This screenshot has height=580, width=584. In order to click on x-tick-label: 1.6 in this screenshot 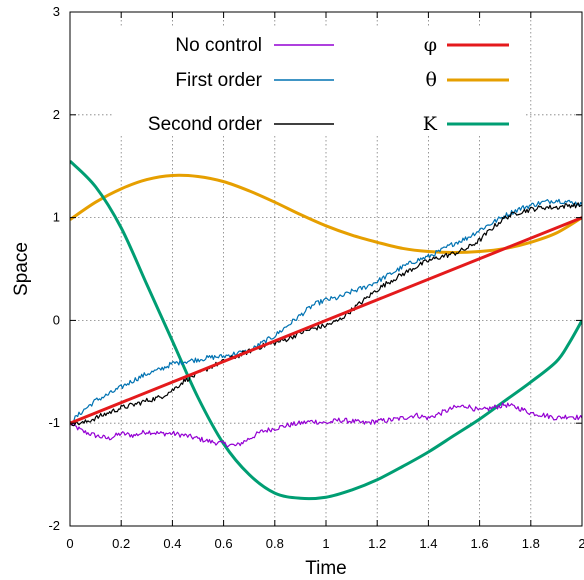, I will do `click(480, 543)`.